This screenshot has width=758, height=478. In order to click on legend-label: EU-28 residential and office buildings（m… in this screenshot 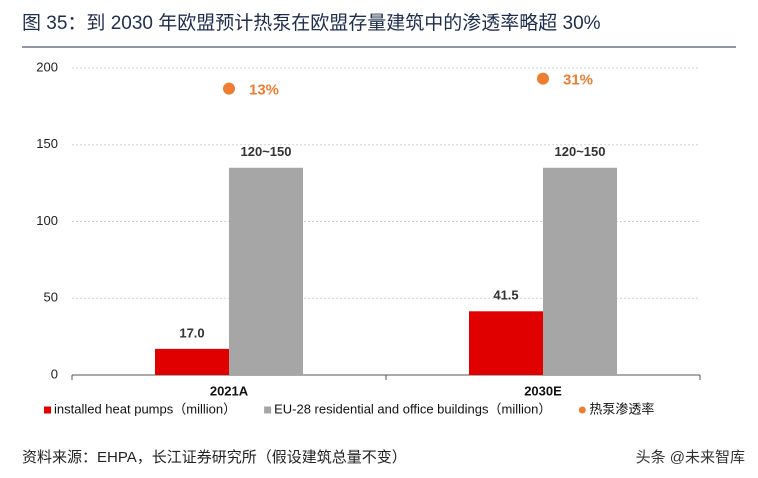, I will do `click(412, 408)`.